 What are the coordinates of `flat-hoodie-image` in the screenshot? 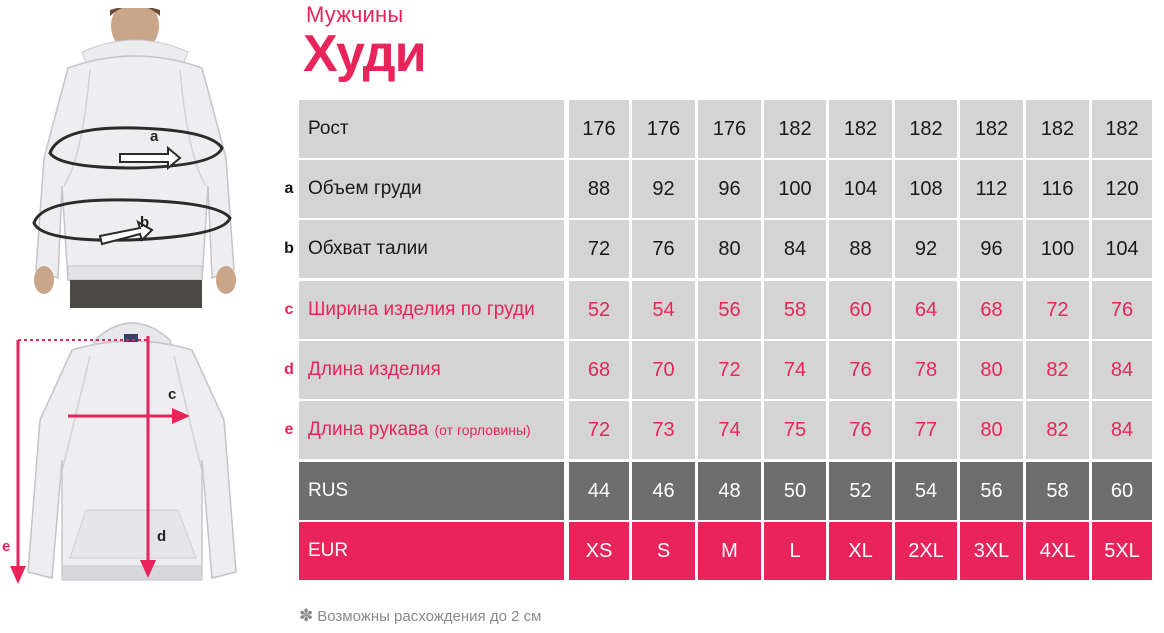 It's located at (123, 453).